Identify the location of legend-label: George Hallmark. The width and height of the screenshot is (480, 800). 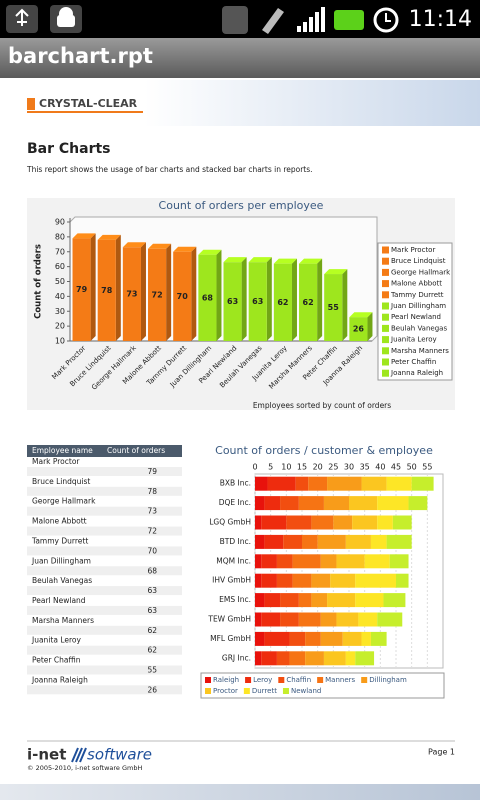
(421, 272).